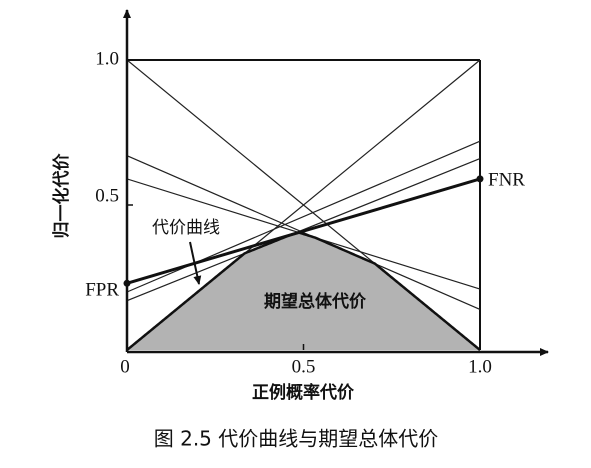  I want to click on cost-curve, so click(303, 231).